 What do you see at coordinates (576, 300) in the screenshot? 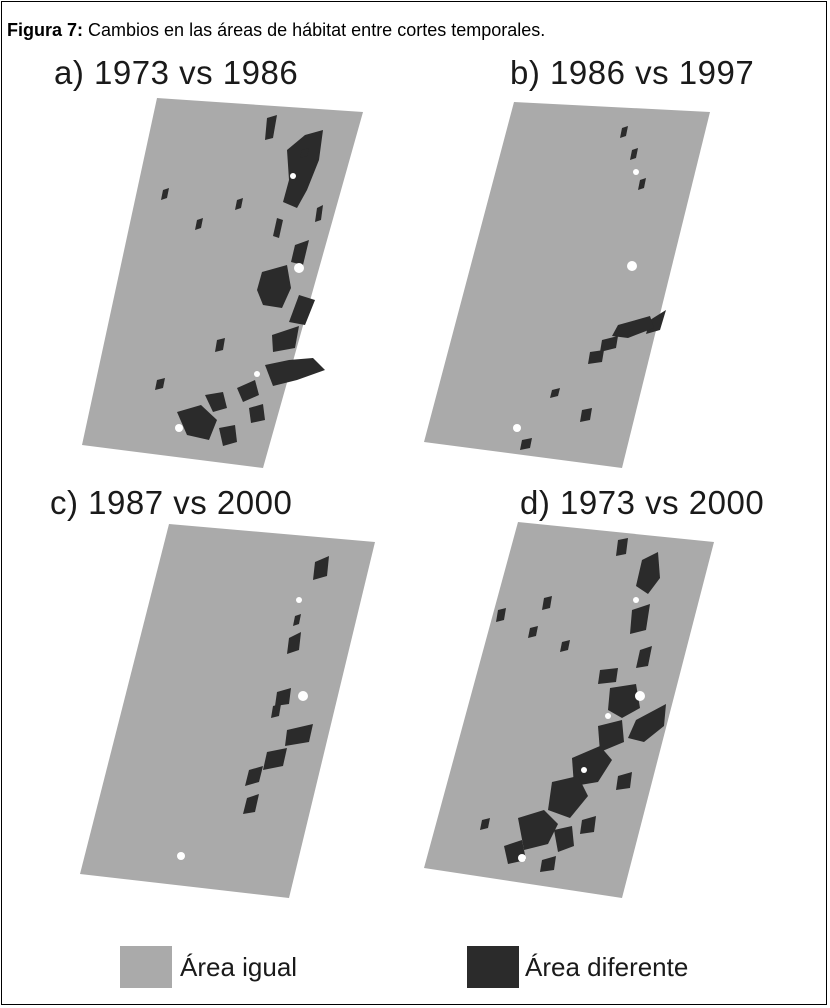
I see `map-b-highlights` at bounding box center [576, 300].